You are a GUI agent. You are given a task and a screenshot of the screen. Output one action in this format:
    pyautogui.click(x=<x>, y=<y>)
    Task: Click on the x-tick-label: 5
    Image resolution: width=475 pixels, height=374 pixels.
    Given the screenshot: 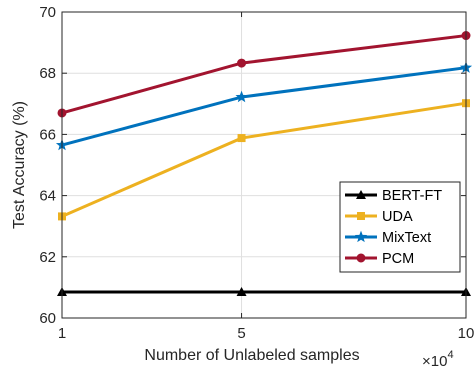 What is the action you would take?
    pyautogui.click(x=241, y=333)
    